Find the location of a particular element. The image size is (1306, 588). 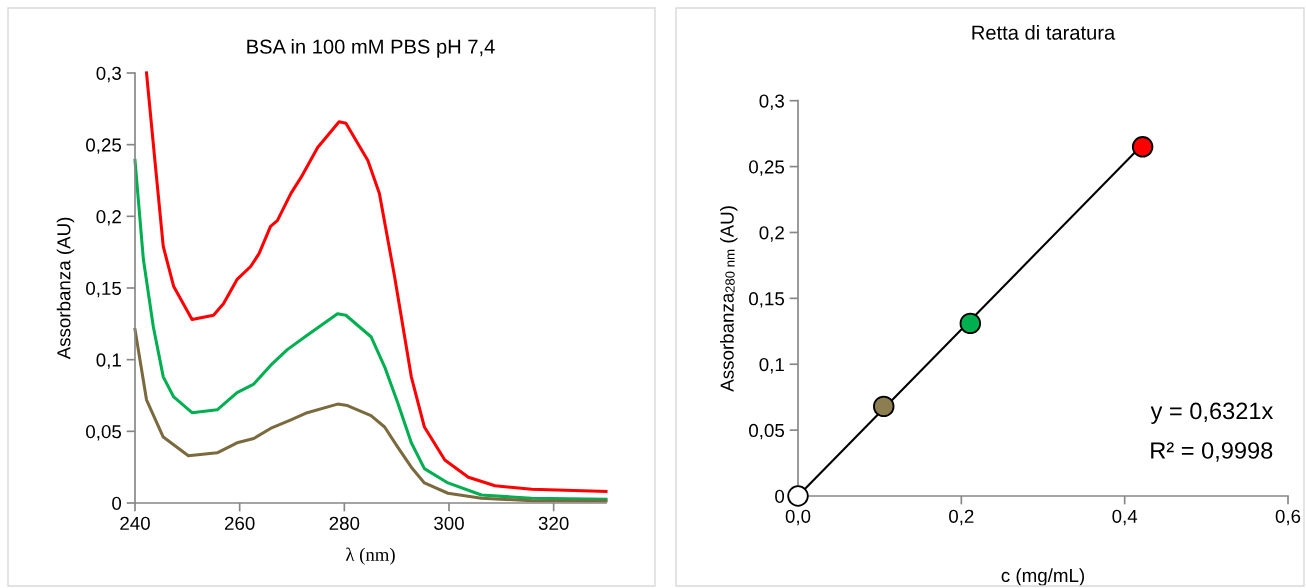

x-tick-label: 320 is located at coordinates (553, 523).